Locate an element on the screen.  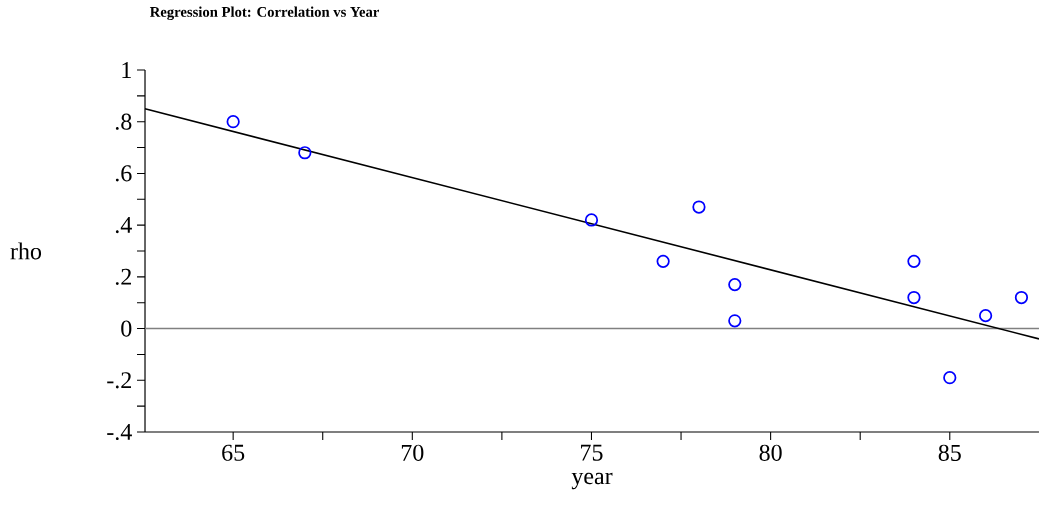
y-tick-label: -.2 is located at coordinates (119, 380).